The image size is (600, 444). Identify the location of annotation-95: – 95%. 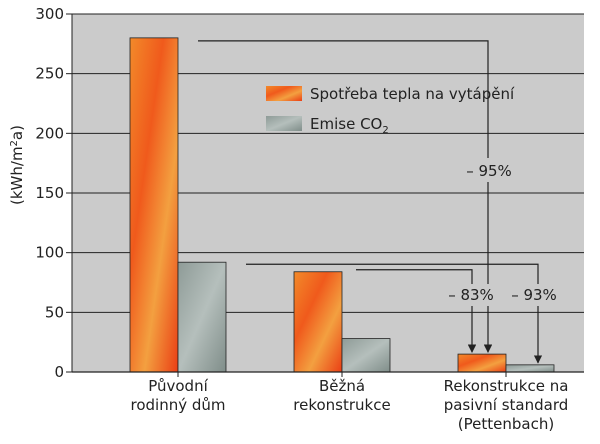
(489, 171).